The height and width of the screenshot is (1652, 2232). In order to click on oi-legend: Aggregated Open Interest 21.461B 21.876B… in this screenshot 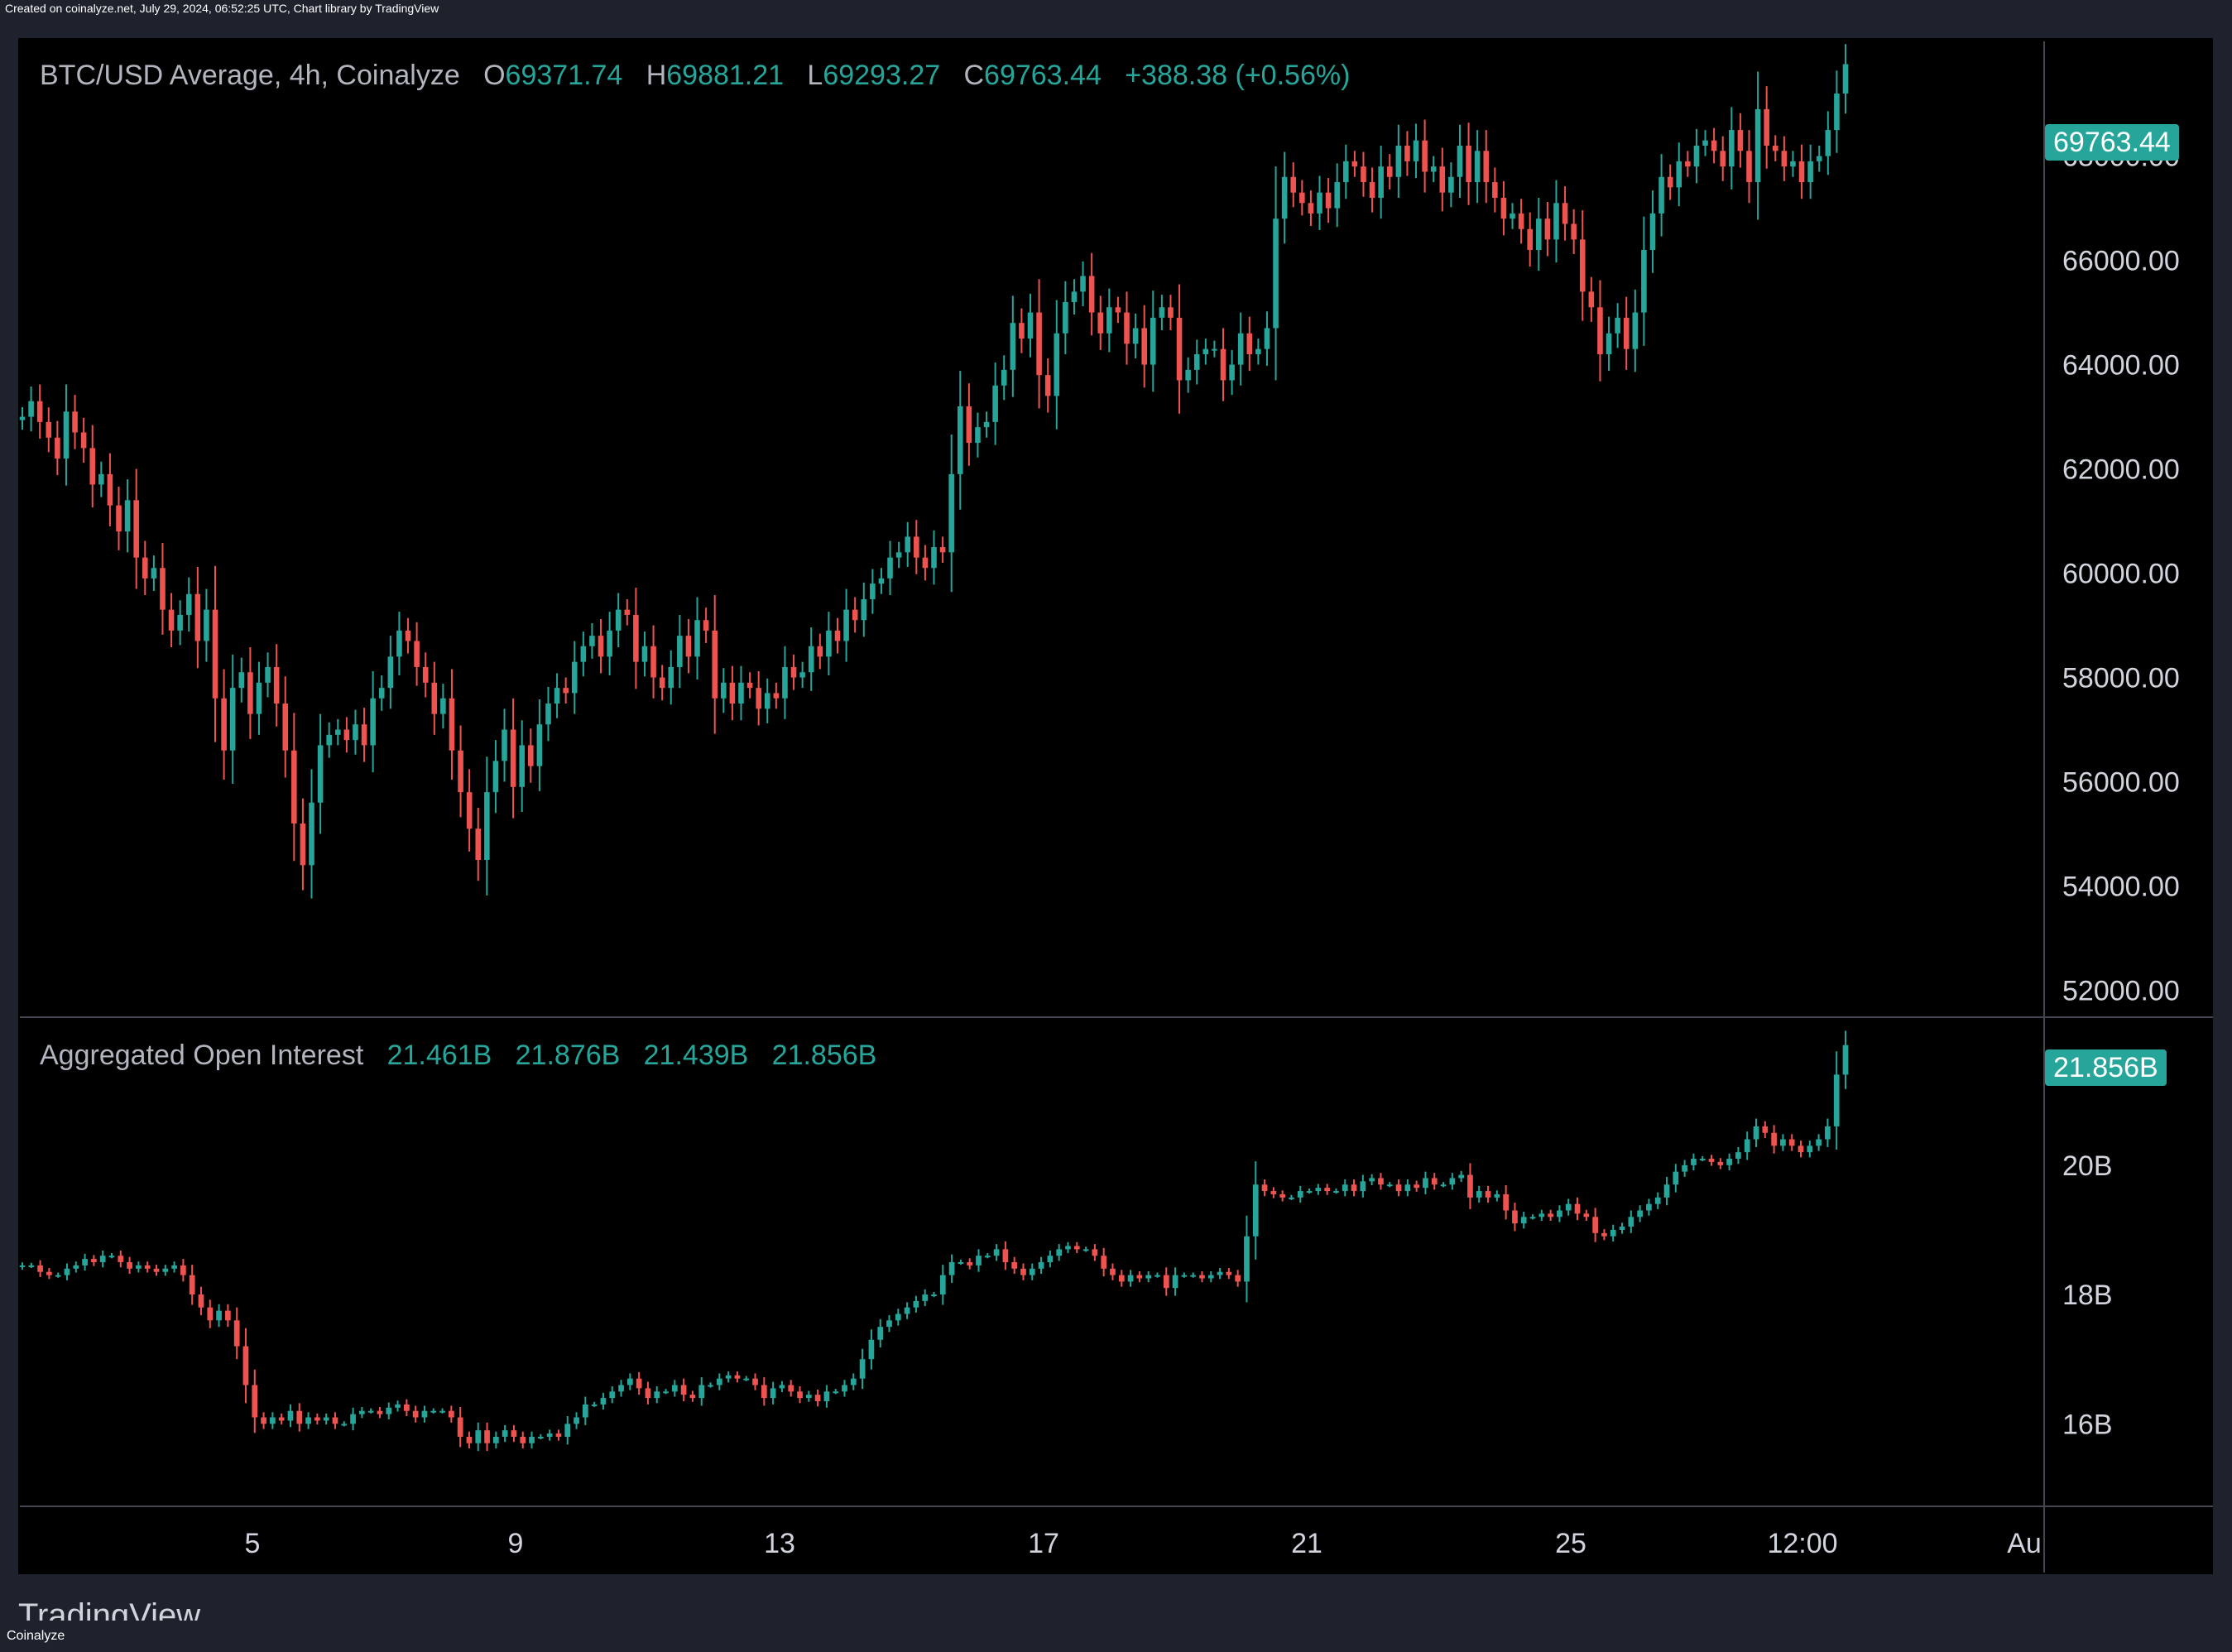, I will do `click(458, 1055)`.